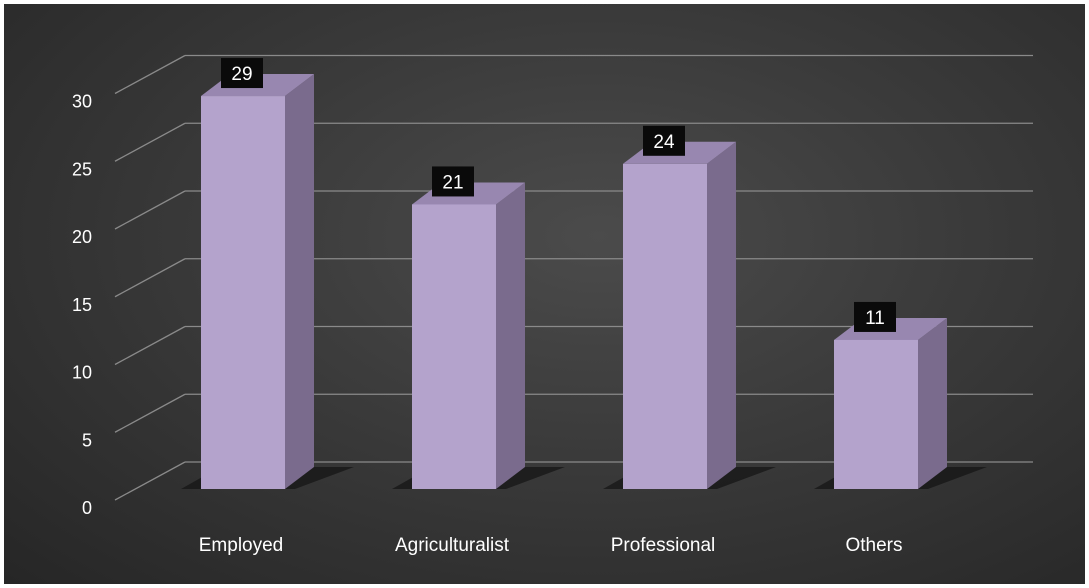 The image size is (1089, 588). What do you see at coordinates (665, 326) in the screenshot?
I see `bar-professional` at bounding box center [665, 326].